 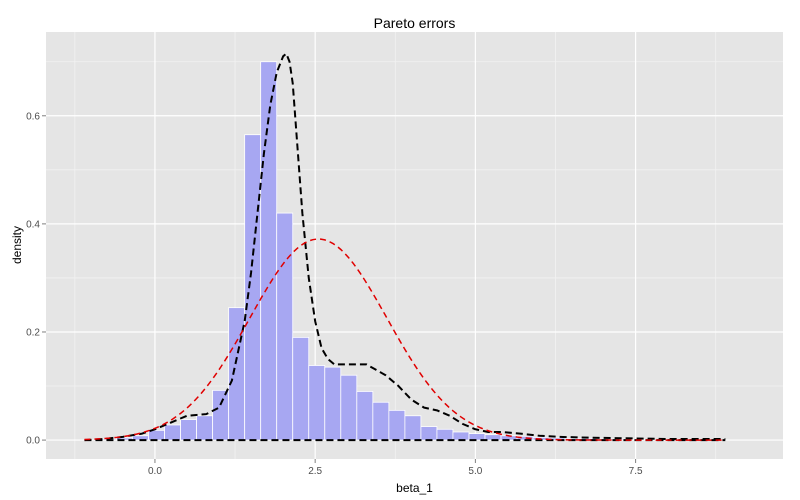 What do you see at coordinates (315, 471) in the screenshot?
I see `x-tick-label: 2.5` at bounding box center [315, 471].